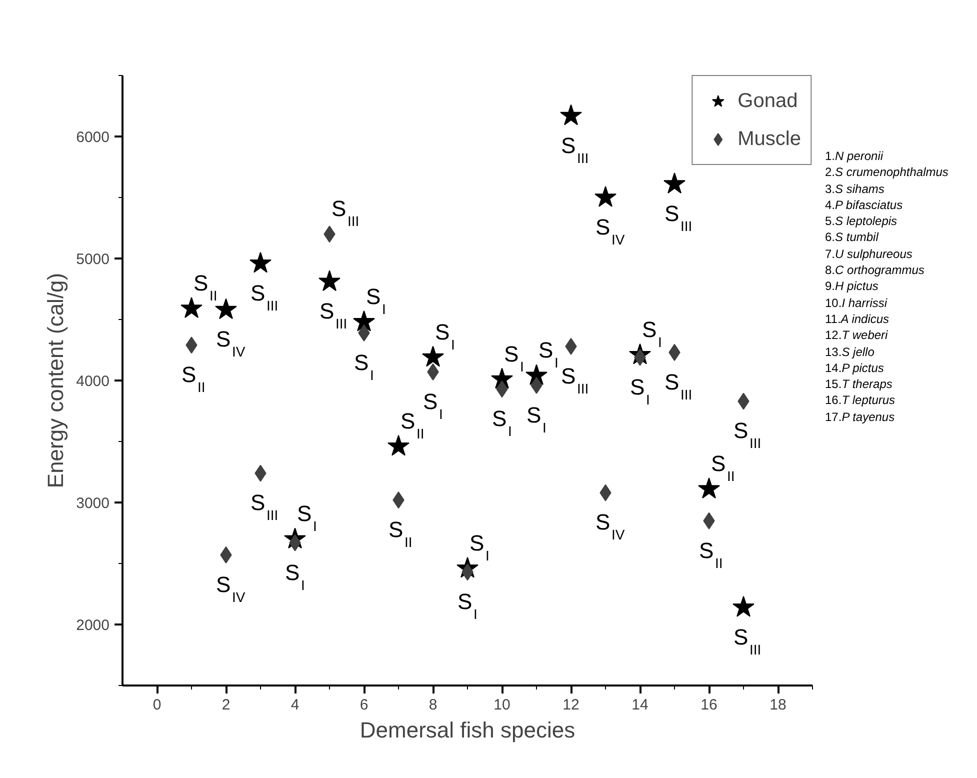 The height and width of the screenshot is (778, 977). What do you see at coordinates (571, 705) in the screenshot?
I see `x-tick-label: 12` at bounding box center [571, 705].